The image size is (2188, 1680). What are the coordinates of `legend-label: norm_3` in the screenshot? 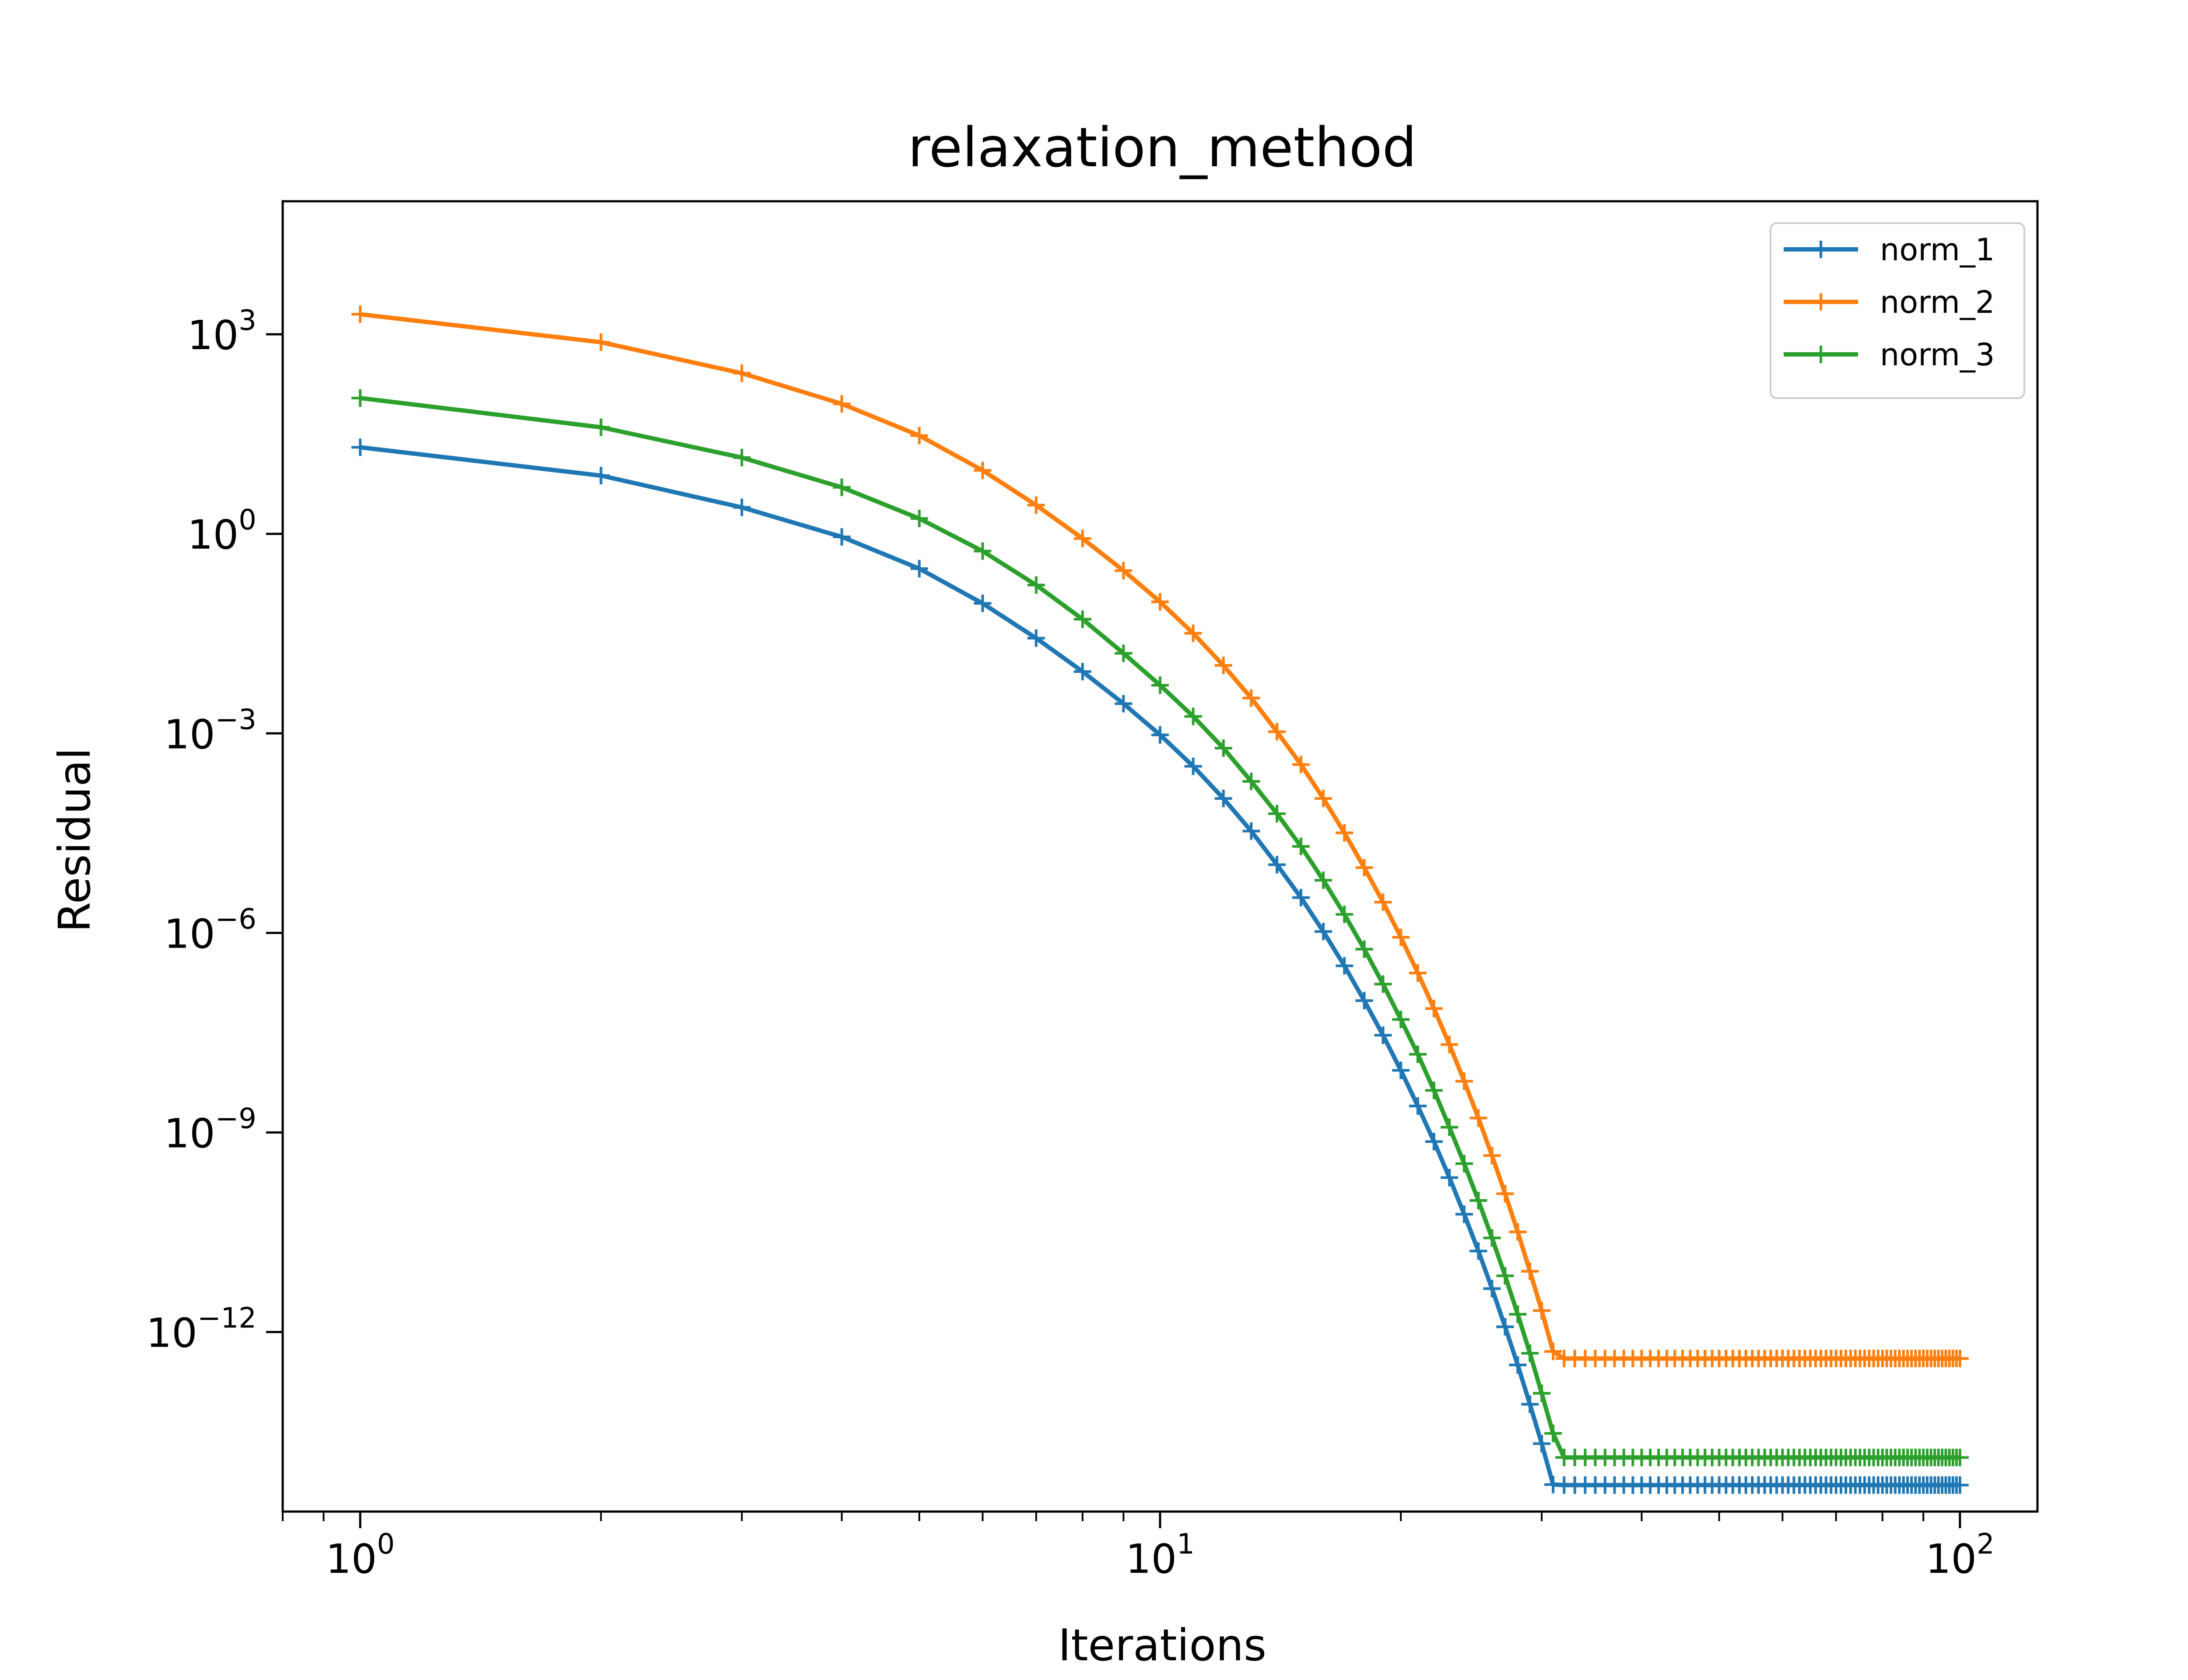 It's located at (1937, 355).